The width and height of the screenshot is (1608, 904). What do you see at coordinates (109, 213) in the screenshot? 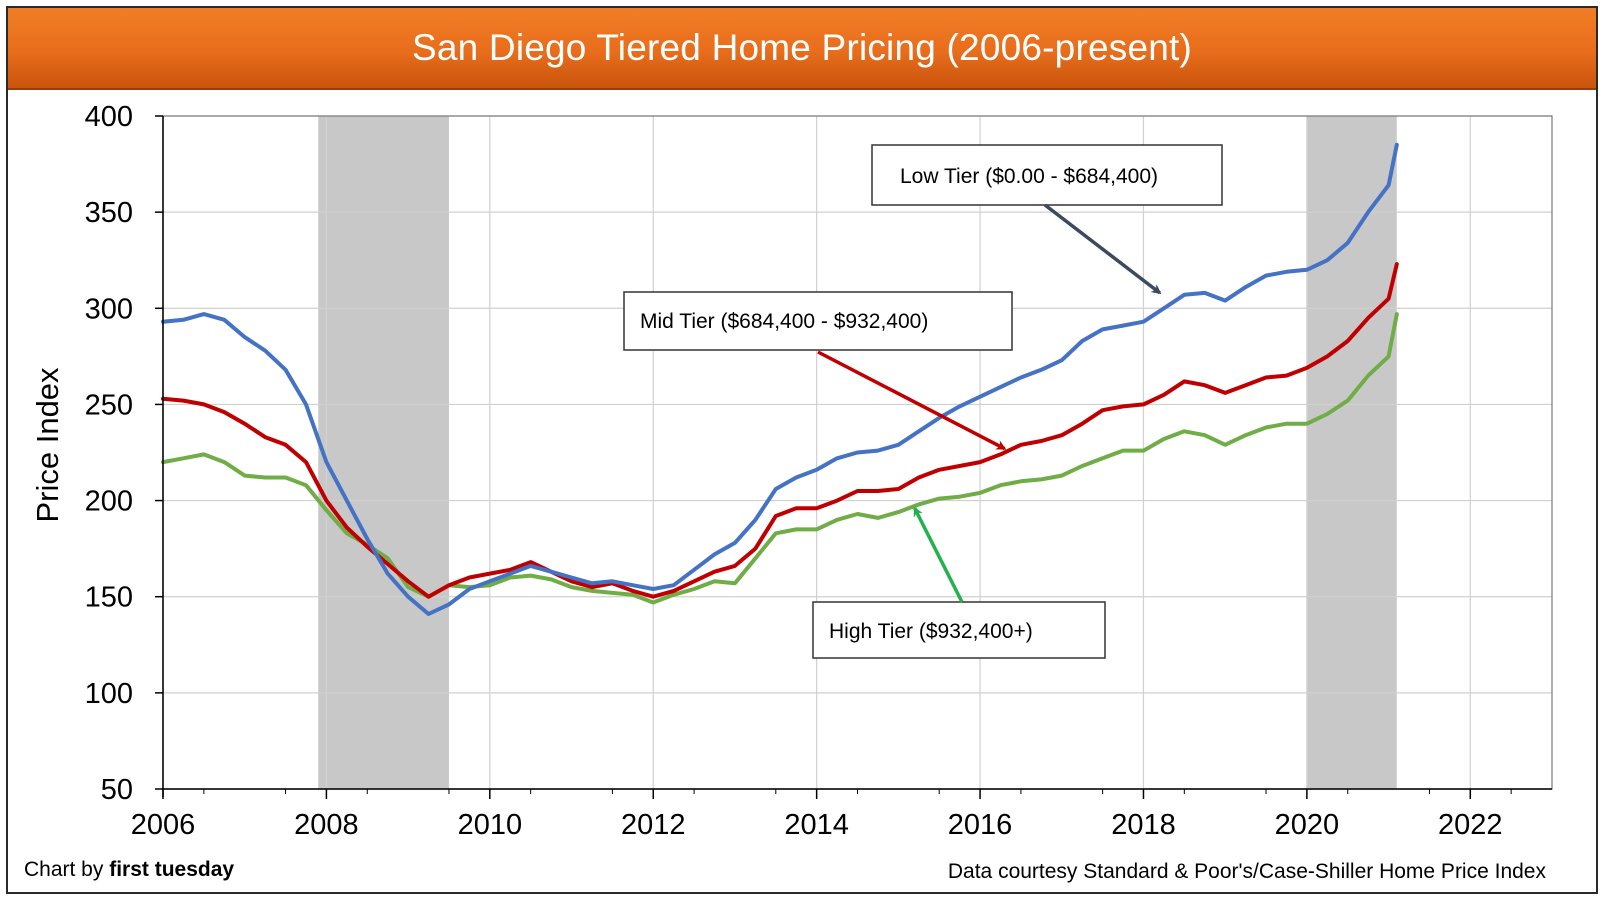
I see `y-tick-label-350: 350` at bounding box center [109, 213].